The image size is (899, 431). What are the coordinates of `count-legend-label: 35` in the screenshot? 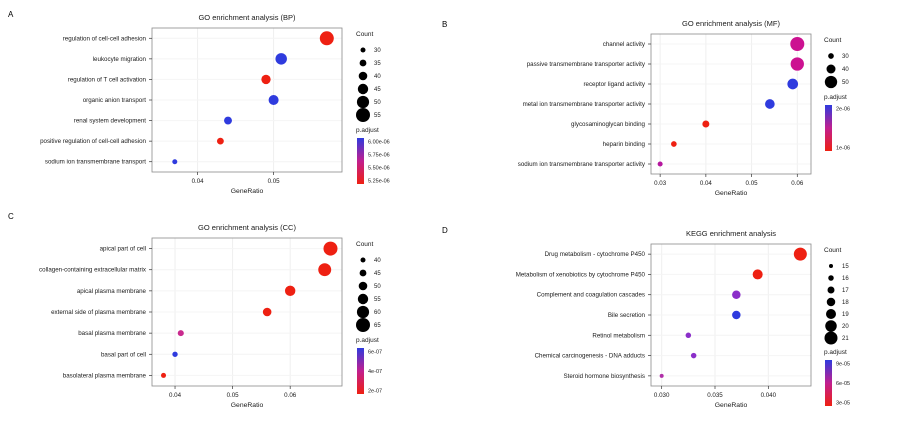 It's located at (377, 64).